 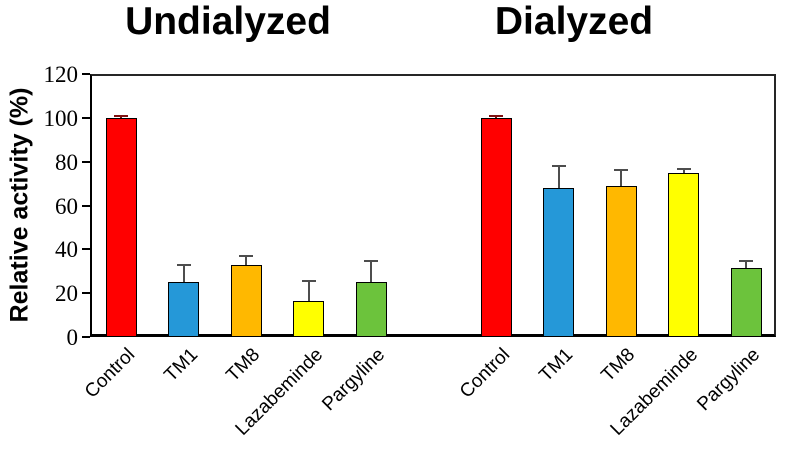 I want to click on panel-title-dialyzed: Dialyzed, so click(x=574, y=21).